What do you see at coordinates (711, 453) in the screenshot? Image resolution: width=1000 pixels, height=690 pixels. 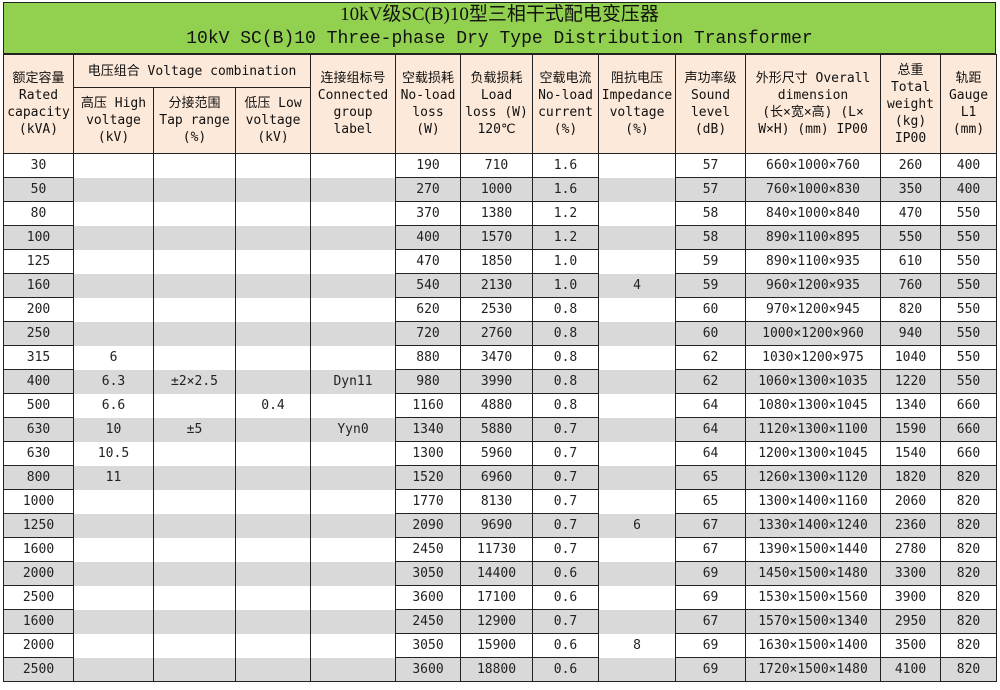 I see `cell-sound-level: 64` at bounding box center [711, 453].